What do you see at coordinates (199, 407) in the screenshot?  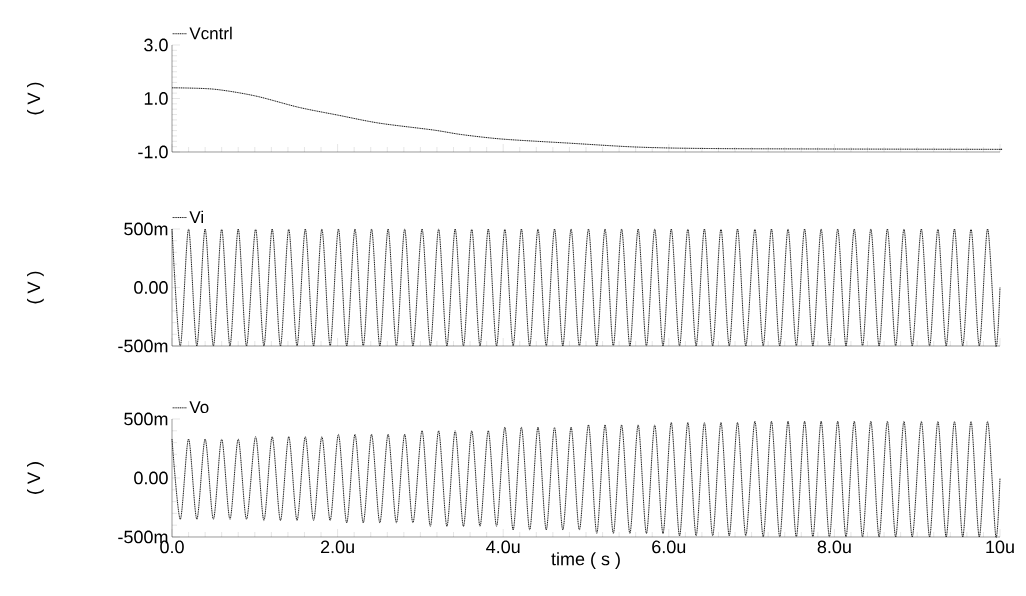 I see `legend-label: Vo` at bounding box center [199, 407].